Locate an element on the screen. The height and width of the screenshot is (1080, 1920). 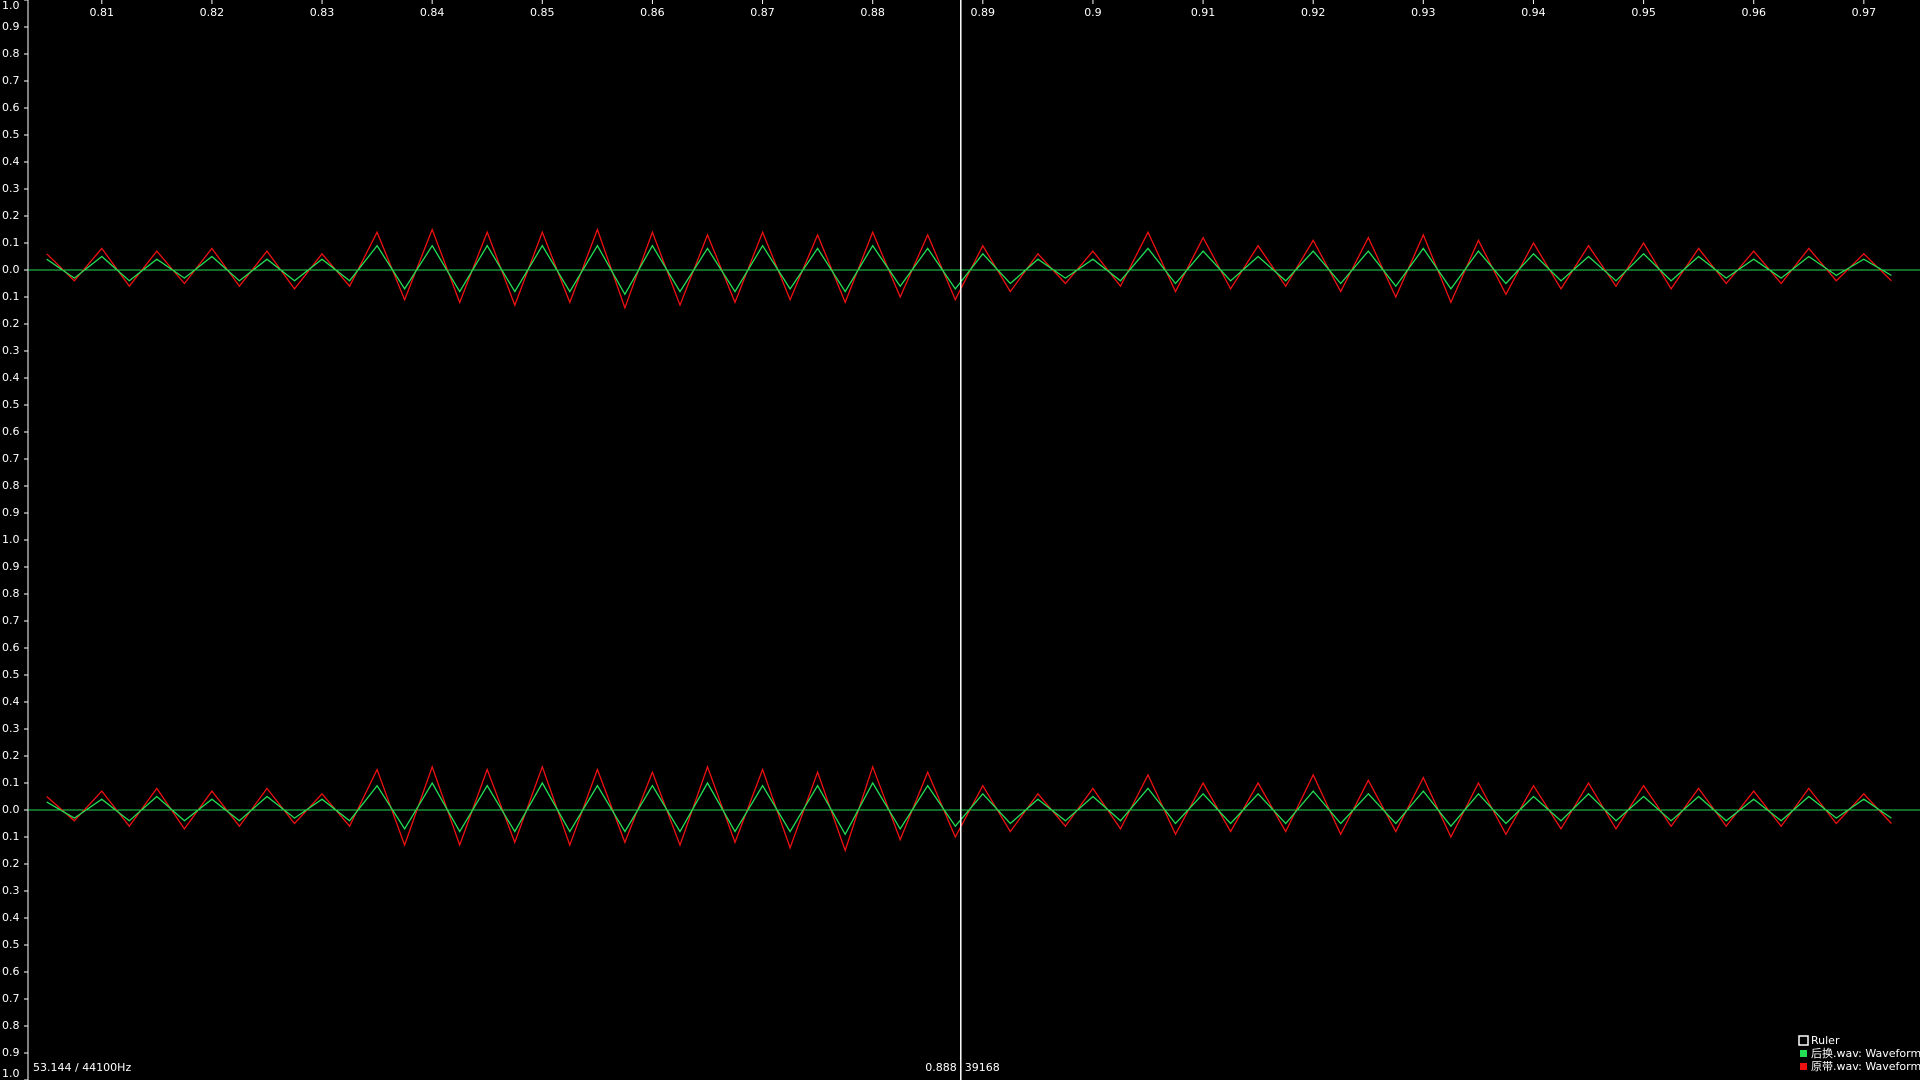
x-tick-label: 0.96 is located at coordinates (1753, 12).